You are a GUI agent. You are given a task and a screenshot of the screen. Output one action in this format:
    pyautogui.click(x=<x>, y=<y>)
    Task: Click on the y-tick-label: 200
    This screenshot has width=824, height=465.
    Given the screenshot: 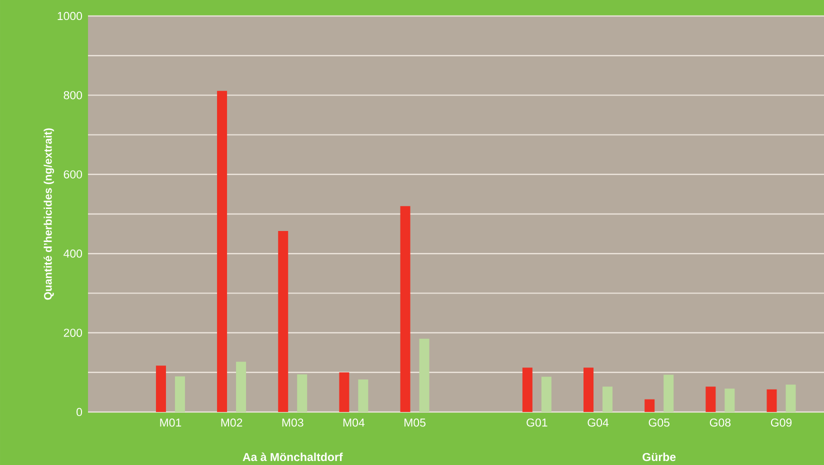 What is the action you would take?
    pyautogui.click(x=73, y=332)
    